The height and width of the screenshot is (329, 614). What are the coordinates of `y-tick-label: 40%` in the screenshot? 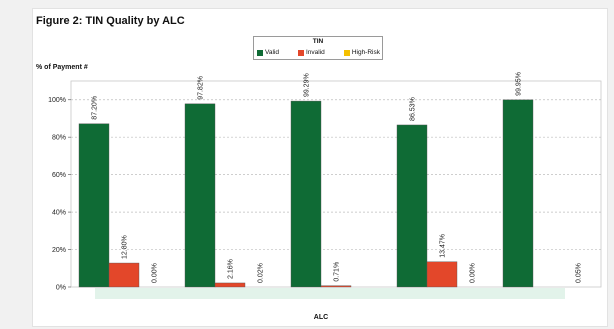 It's located at (59, 213).